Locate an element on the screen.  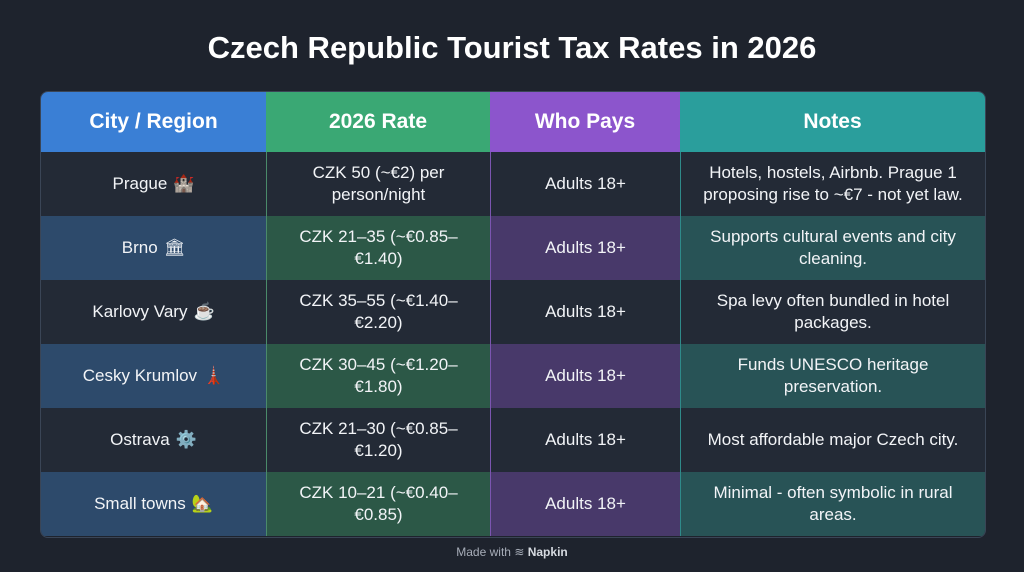
cell-rate: CZK 35–55 (~€1.40–€2.20) is located at coordinates (378, 312).